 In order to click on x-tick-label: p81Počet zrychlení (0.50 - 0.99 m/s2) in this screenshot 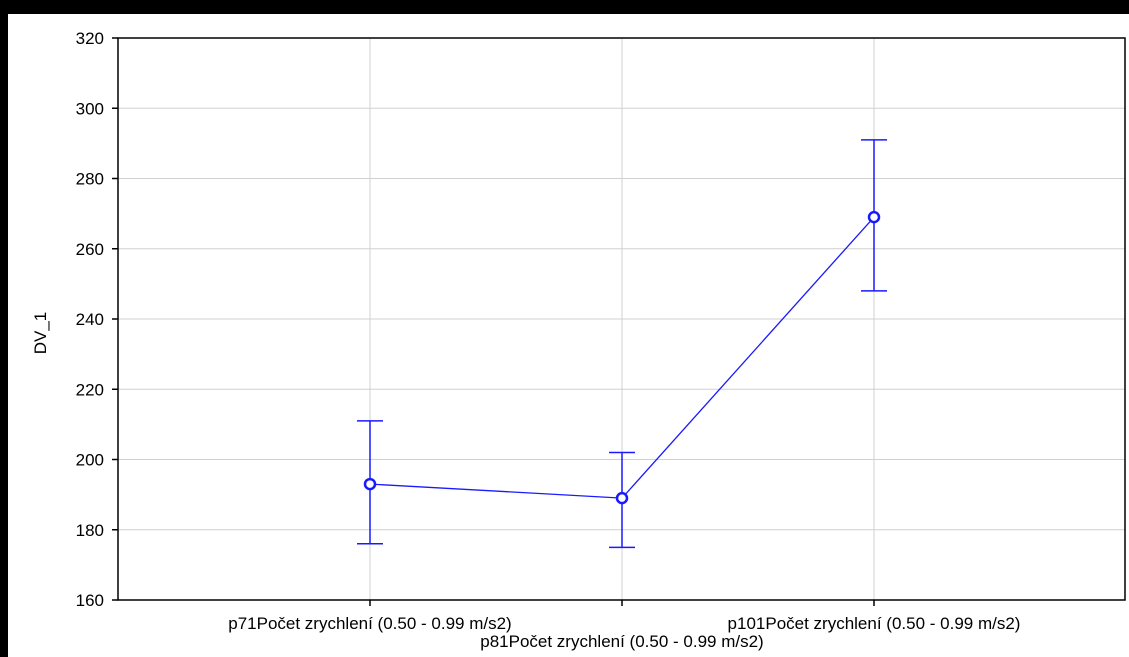, I will do `click(621, 641)`.